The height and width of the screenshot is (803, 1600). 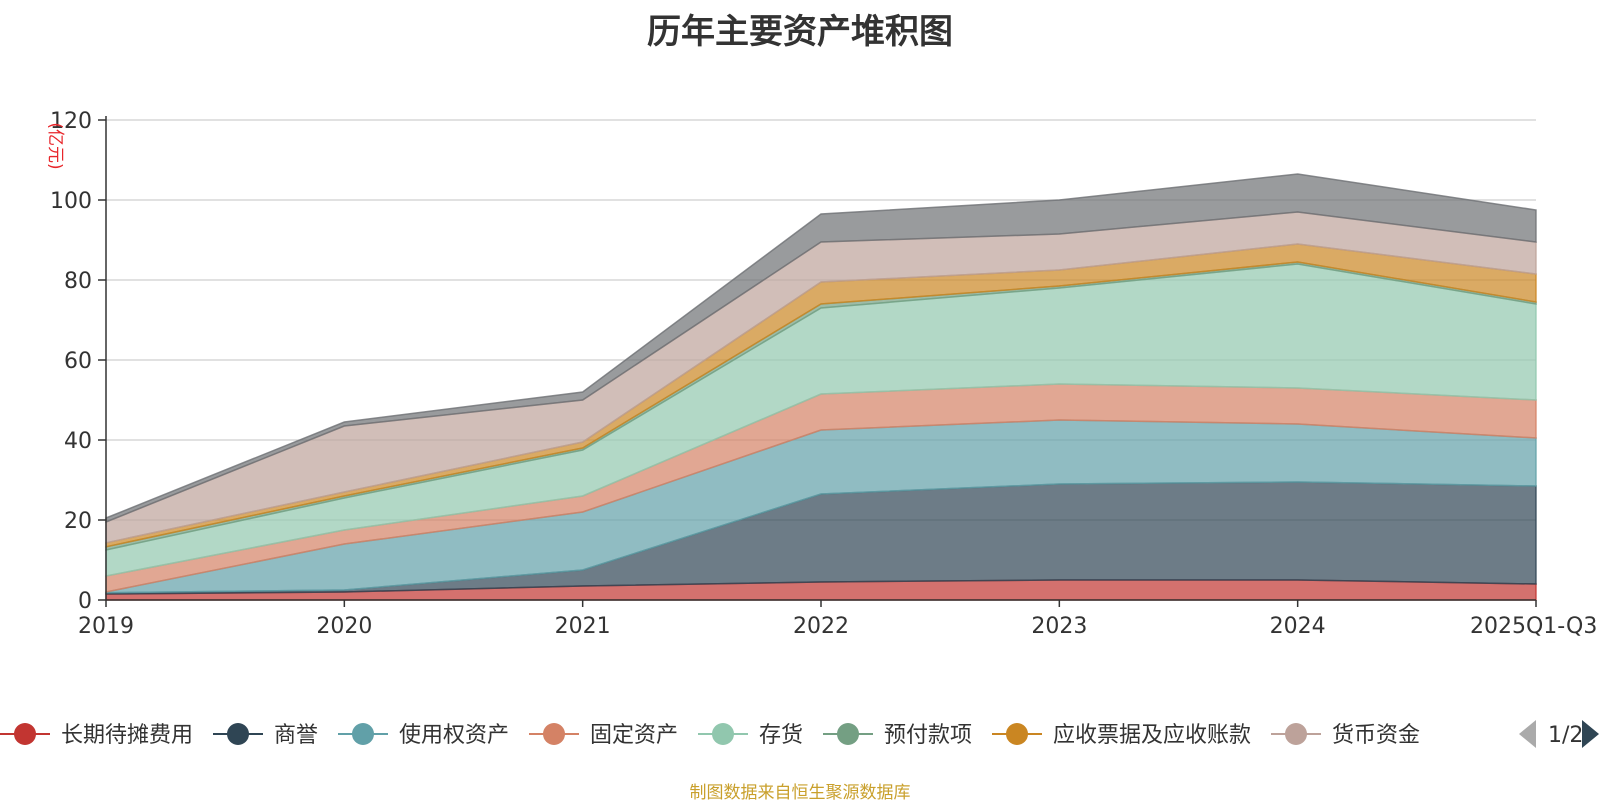 I want to click on x-tick-label: 2020, so click(x=344, y=626).